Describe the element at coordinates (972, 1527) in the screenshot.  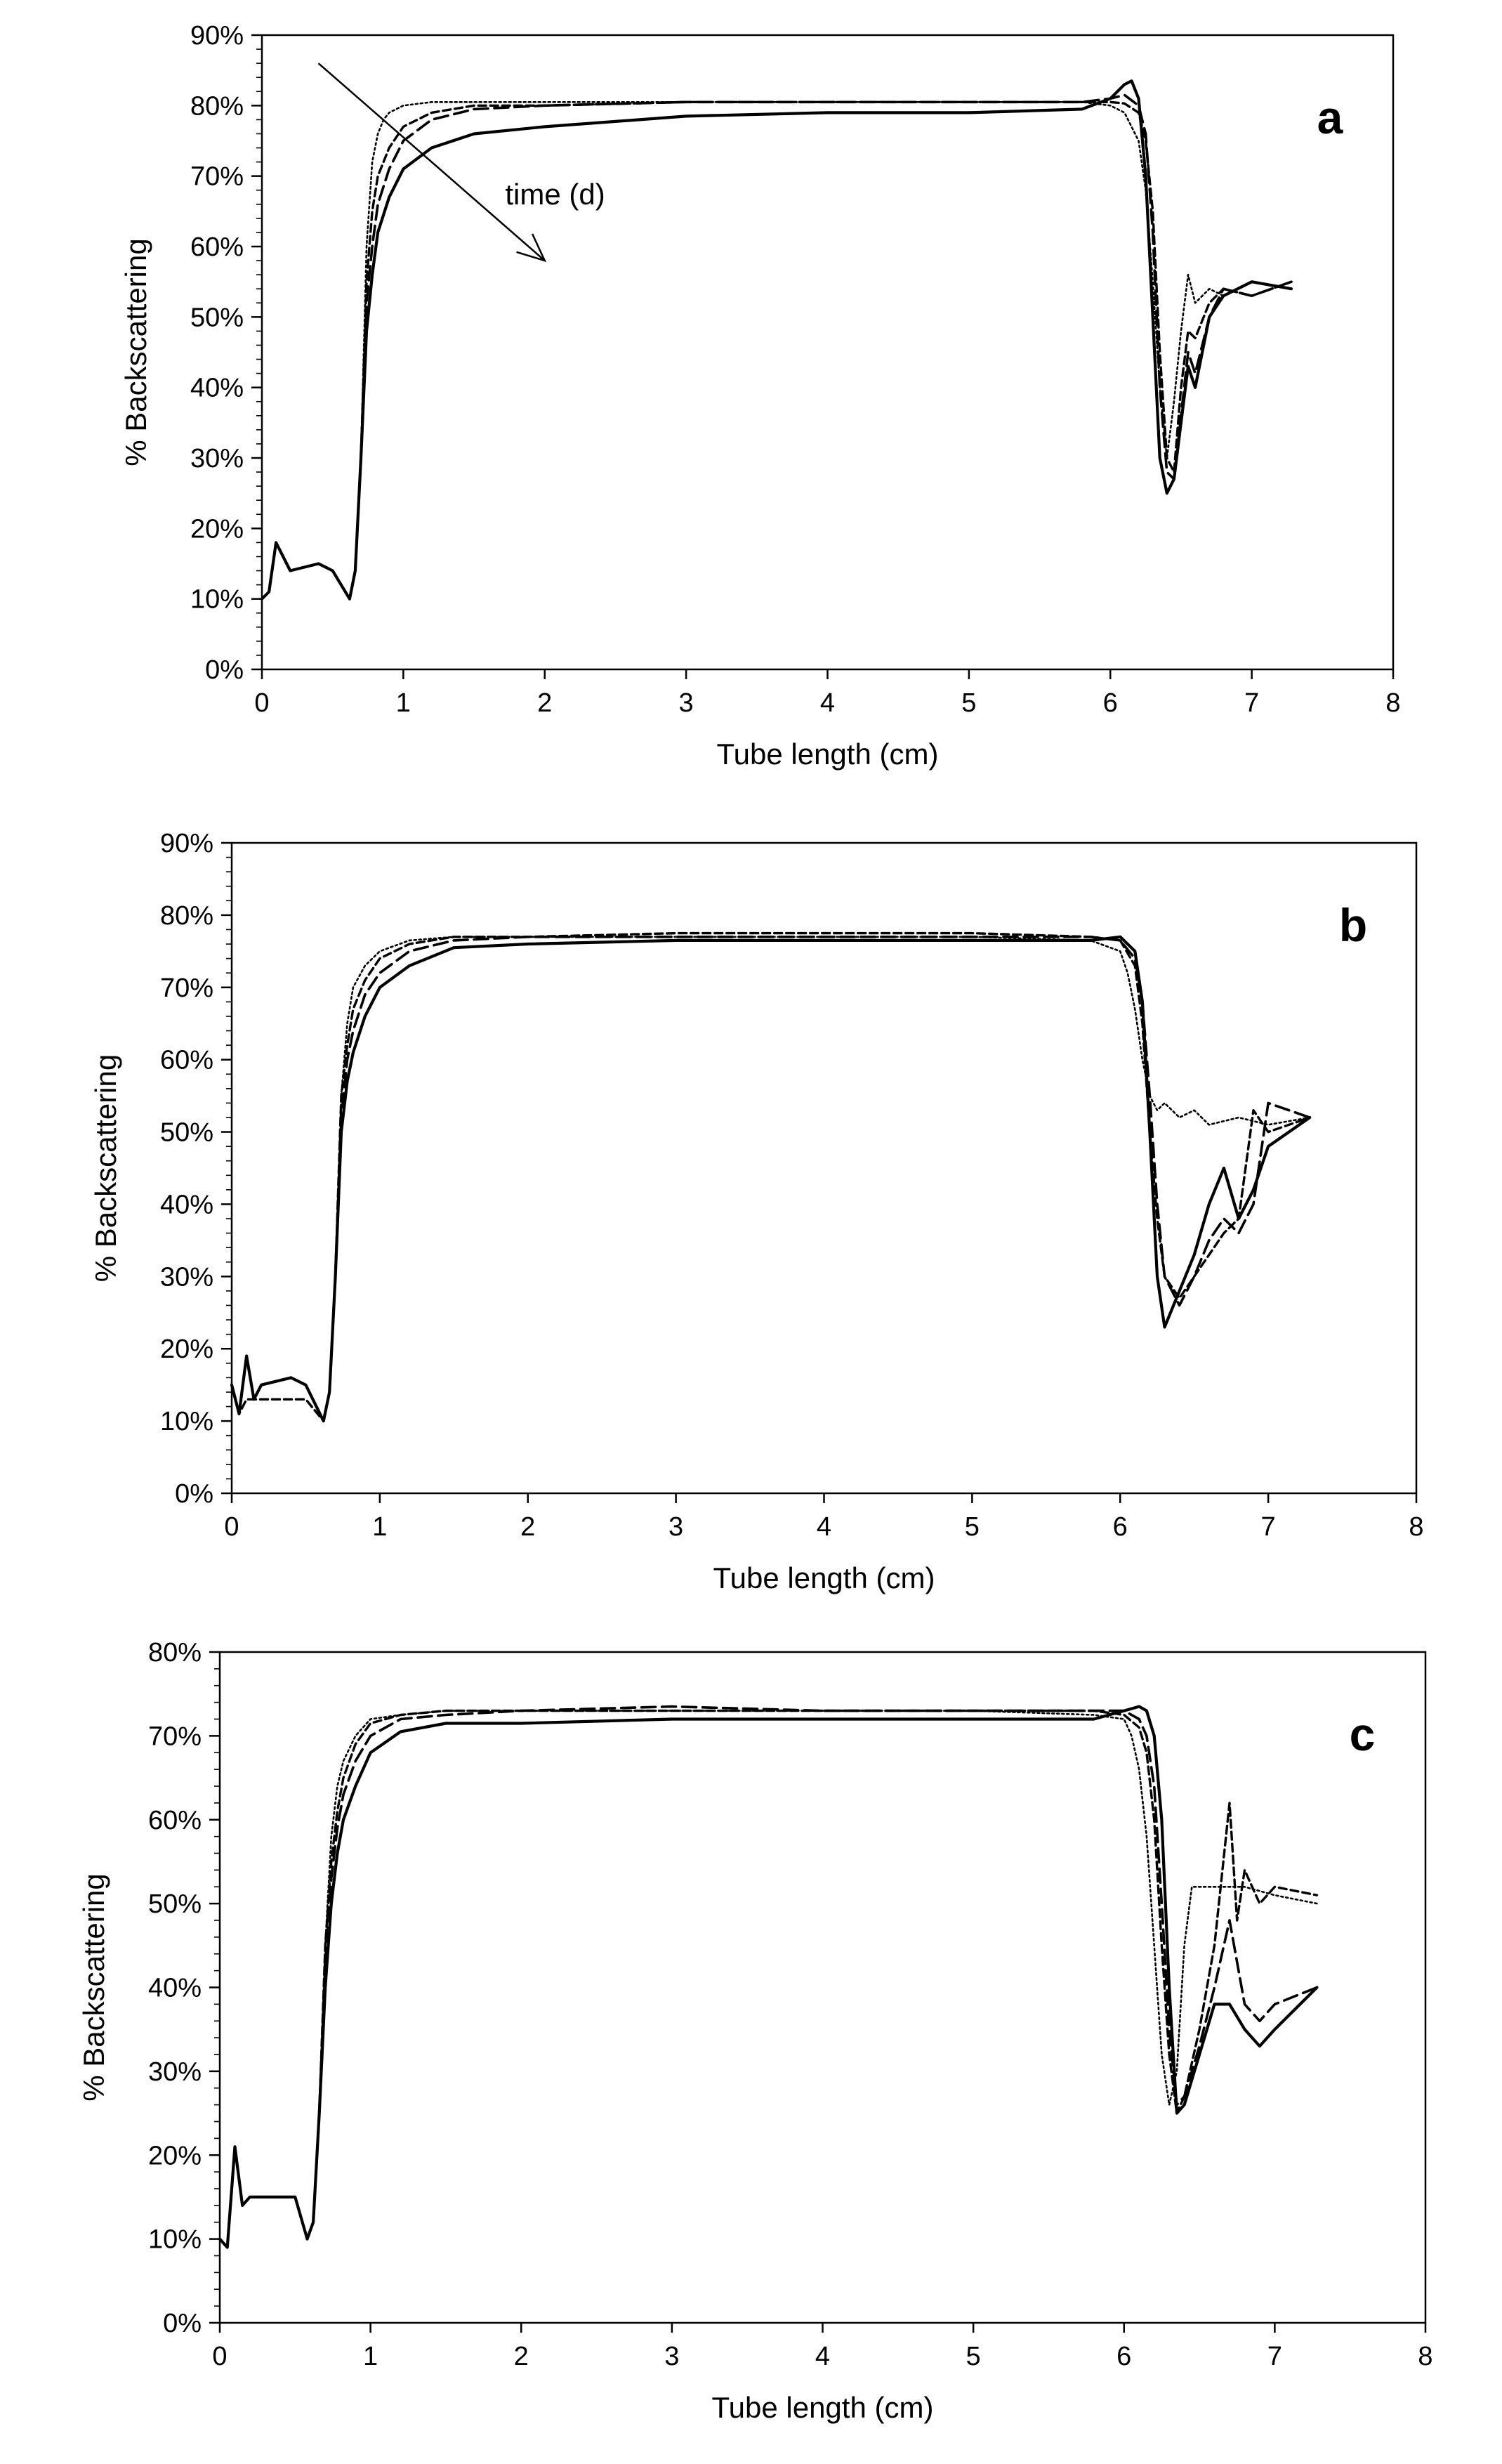
I see `x-tick-label-b-5: 5` at that location.